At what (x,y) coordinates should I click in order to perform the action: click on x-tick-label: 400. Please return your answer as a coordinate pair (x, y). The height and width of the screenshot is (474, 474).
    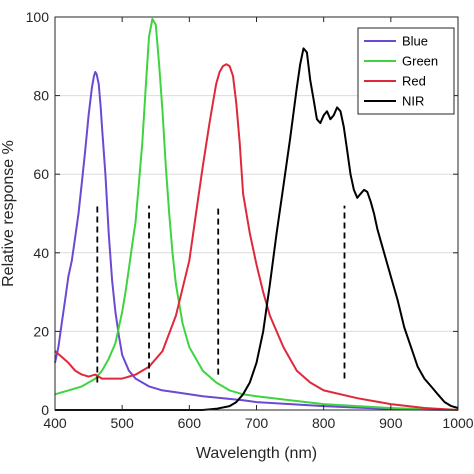
    Looking at the image, I should click on (55, 423).